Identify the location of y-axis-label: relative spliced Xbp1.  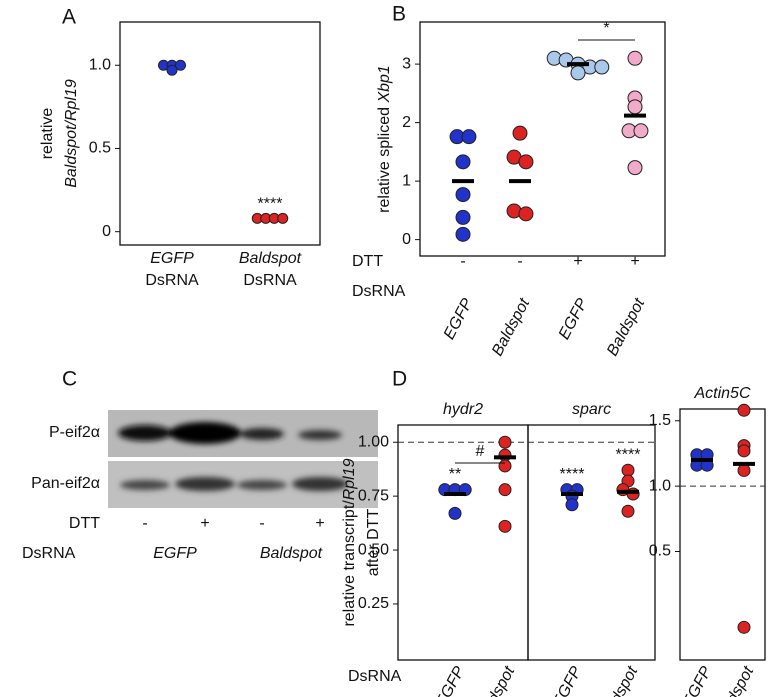
(384, 139).